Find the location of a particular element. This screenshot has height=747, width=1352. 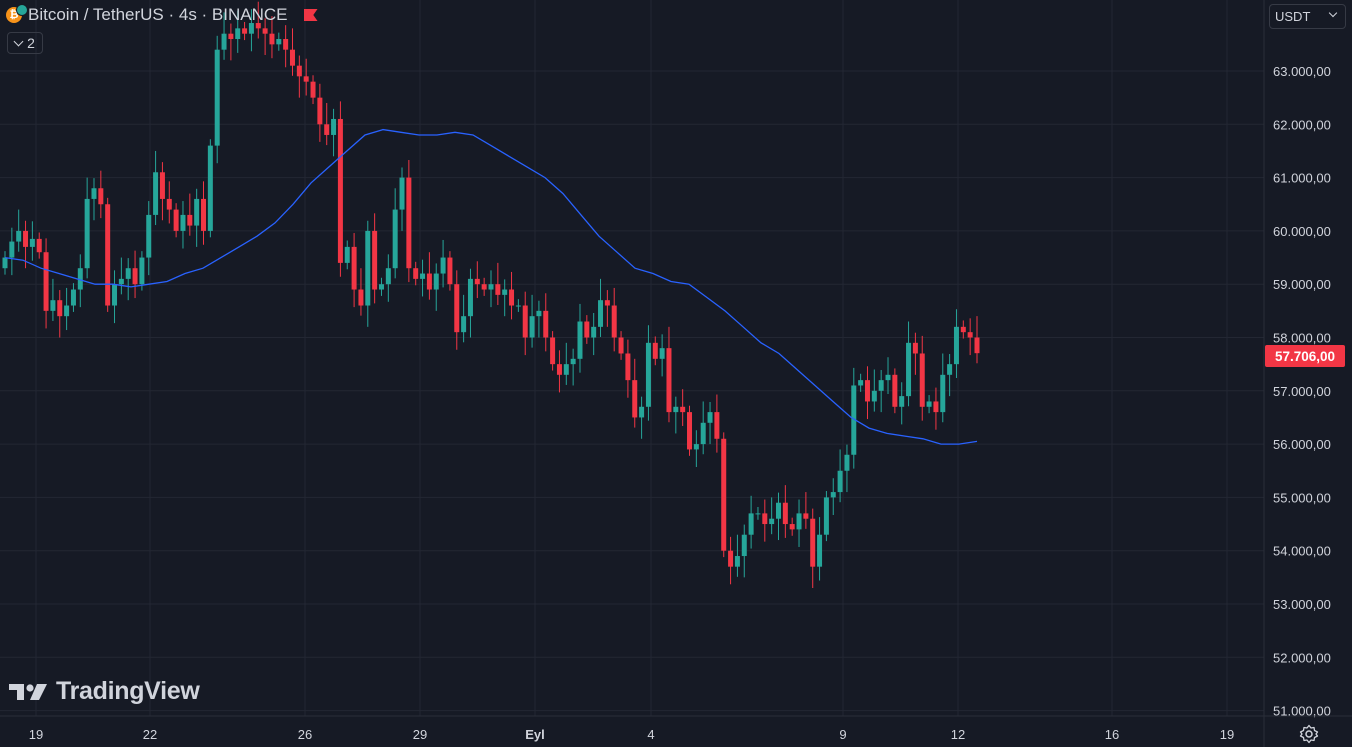

flag-icon is located at coordinates (310, 15).